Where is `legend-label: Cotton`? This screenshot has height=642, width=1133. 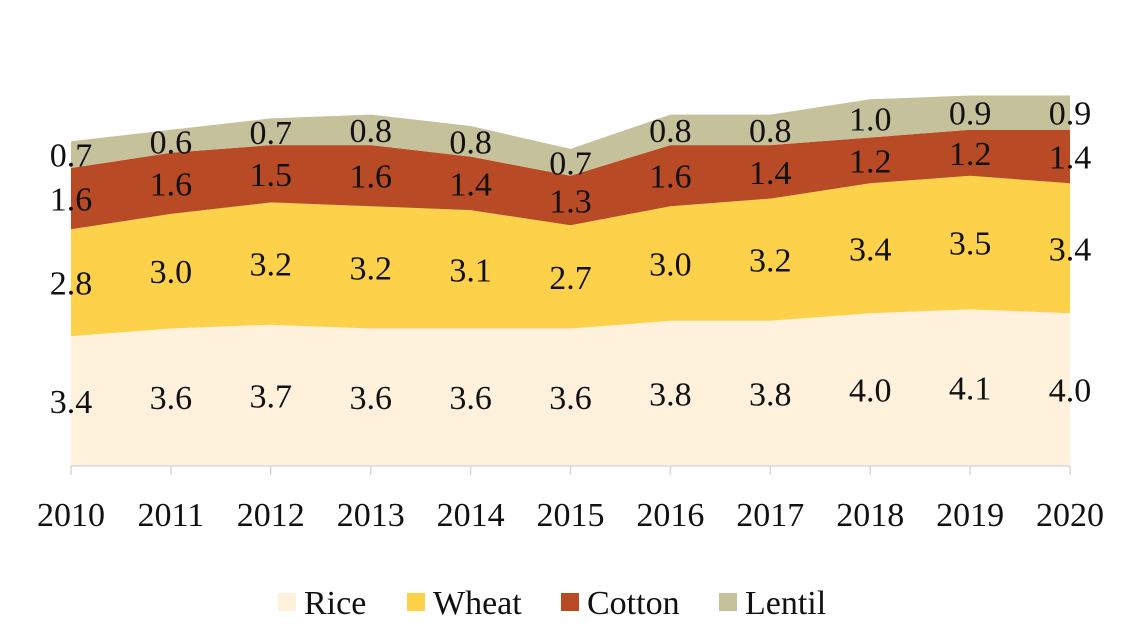 legend-label: Cotton is located at coordinates (633, 603).